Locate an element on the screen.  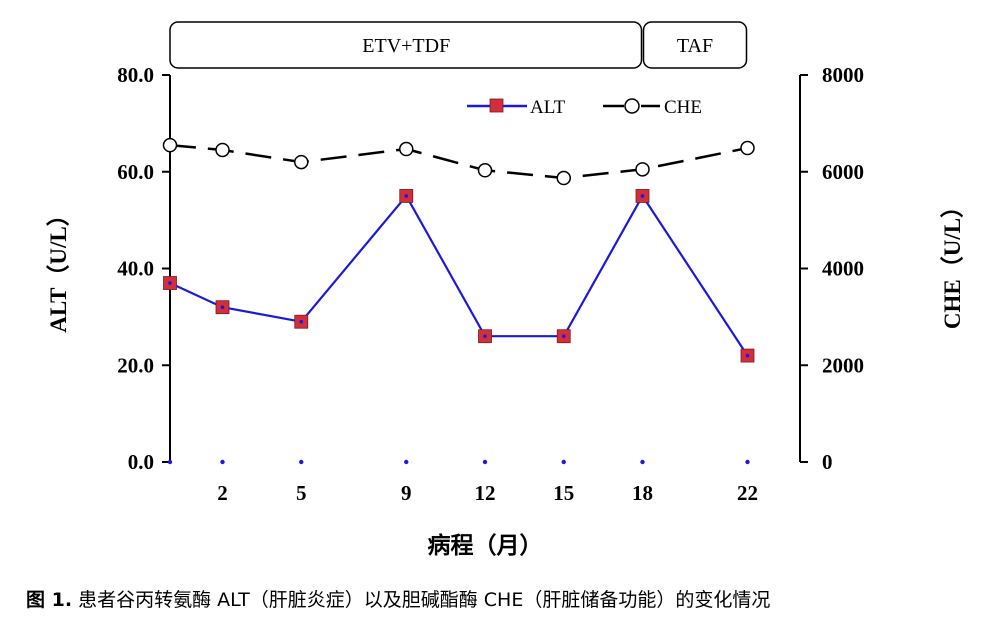
legend-alt-label: ALT is located at coordinates (548, 107).